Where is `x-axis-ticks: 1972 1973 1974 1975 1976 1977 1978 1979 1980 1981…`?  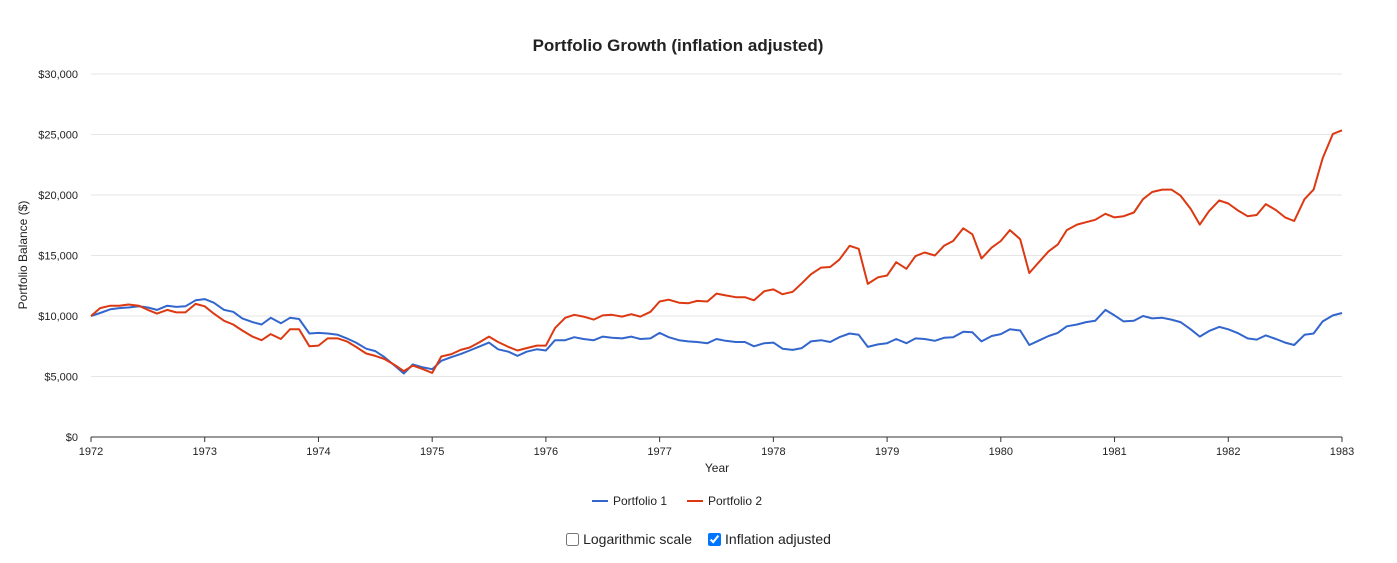 x-axis-ticks: 1972 1973 1974 1975 1976 1977 1978 1979 1980 1981… is located at coordinates (716, 447).